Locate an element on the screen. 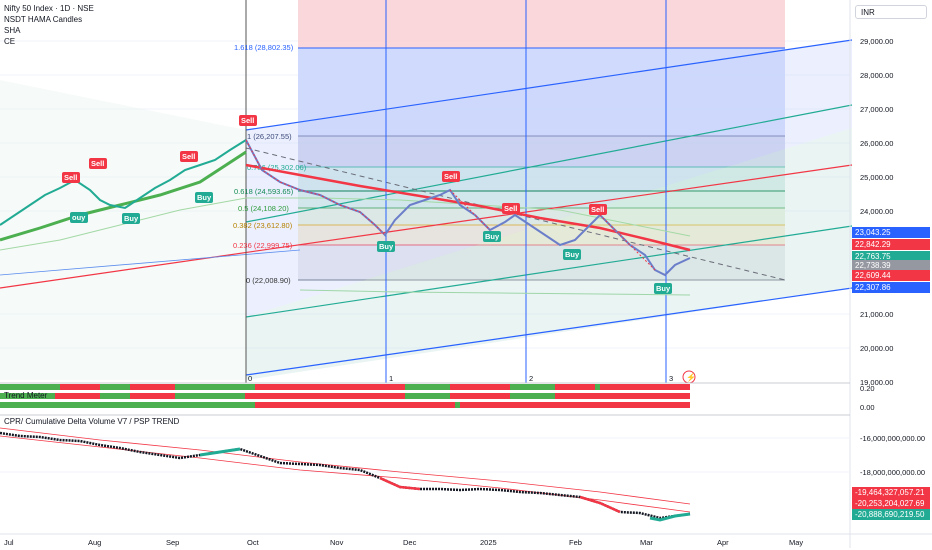 The image size is (932, 550). fib-label: 0.786 (25,302.06) is located at coordinates (277, 167).